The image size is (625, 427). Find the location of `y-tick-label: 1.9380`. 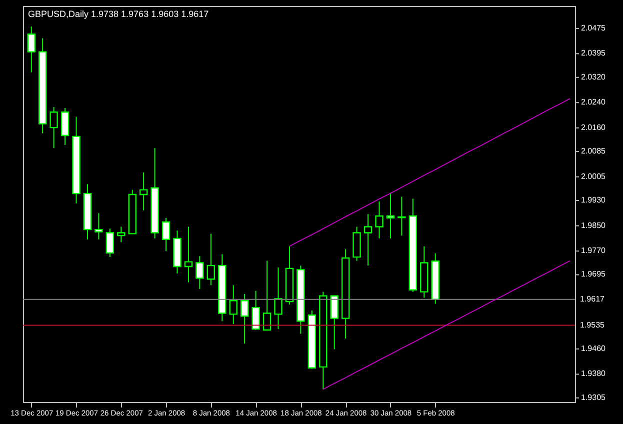

y-tick-label: 1.9380 is located at coordinates (593, 373).